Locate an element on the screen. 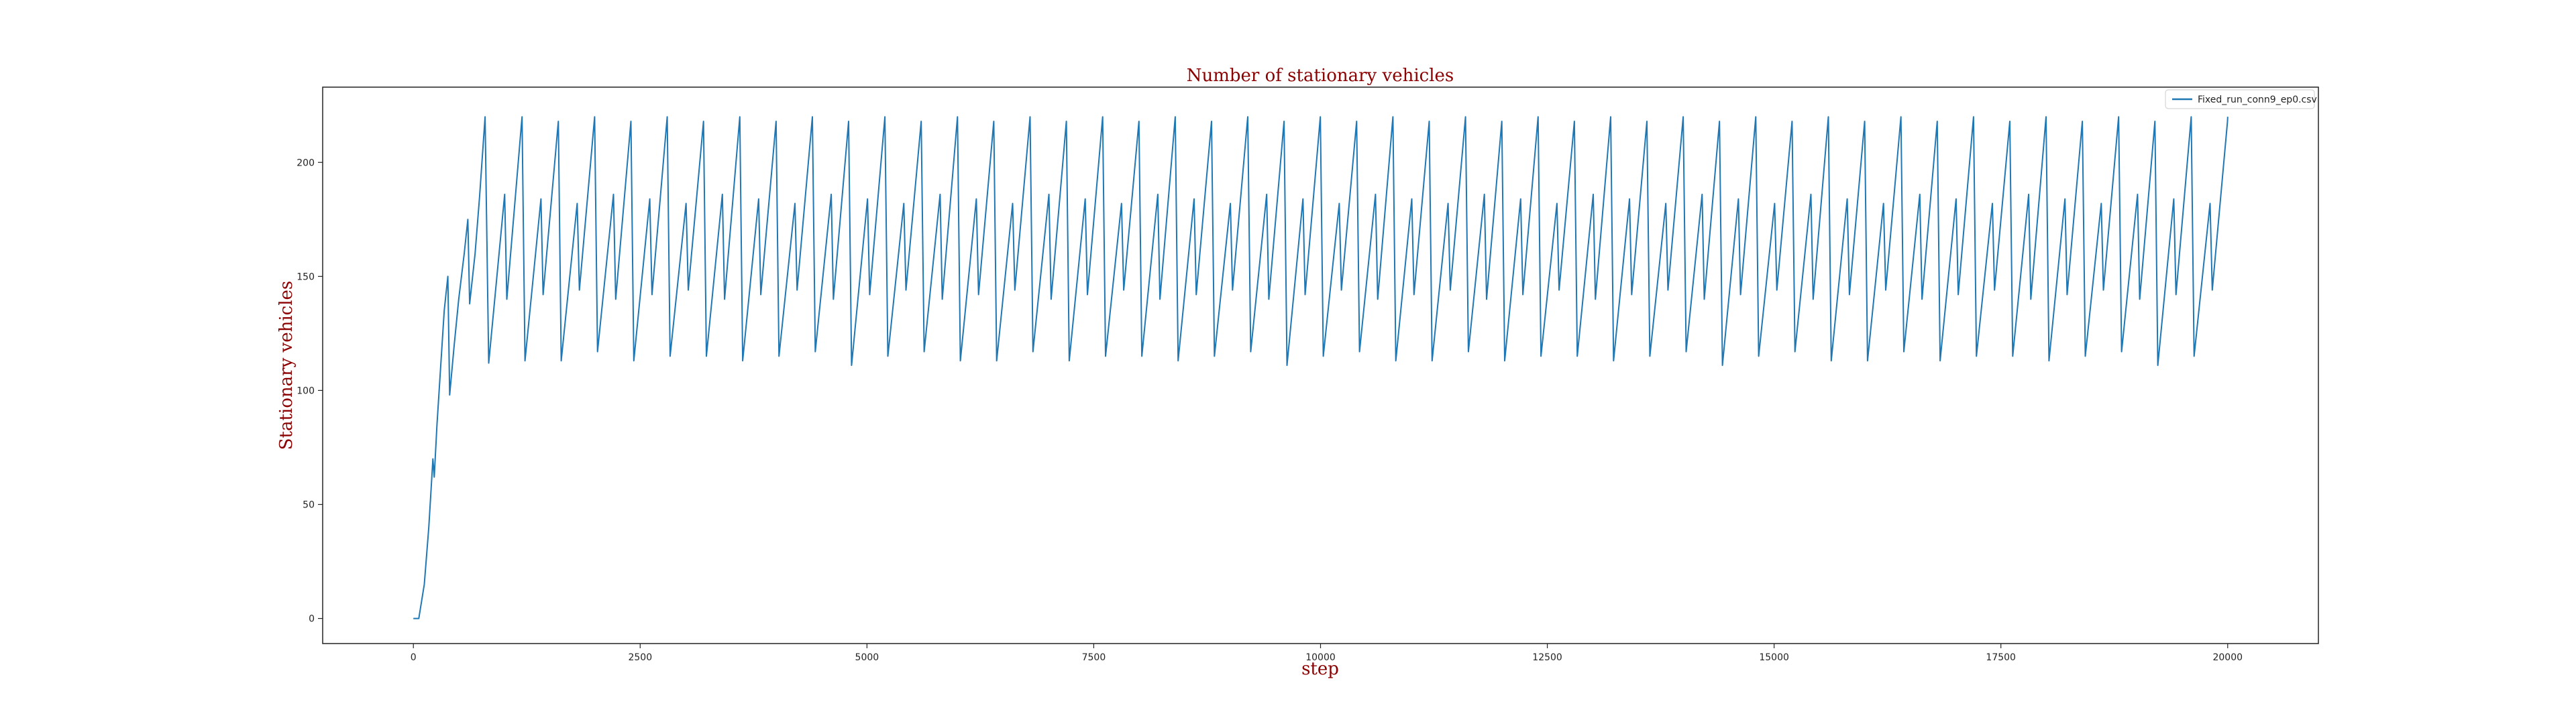 Image resolution: width=2576 pixels, height=724 pixels. x-tick-label: 2500 is located at coordinates (640, 657).